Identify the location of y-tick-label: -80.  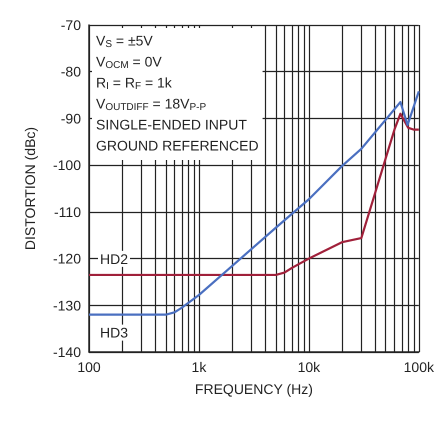
(71, 72).